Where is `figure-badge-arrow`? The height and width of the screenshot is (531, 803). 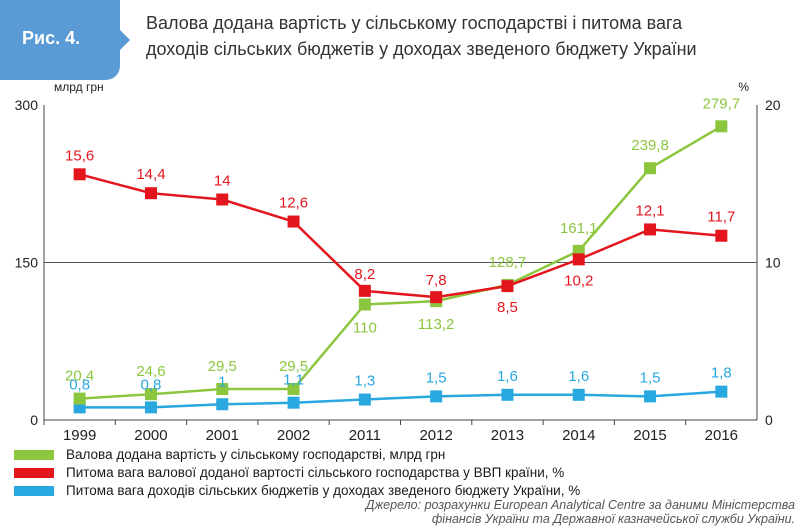 figure-badge-arrow is located at coordinates (125, 40).